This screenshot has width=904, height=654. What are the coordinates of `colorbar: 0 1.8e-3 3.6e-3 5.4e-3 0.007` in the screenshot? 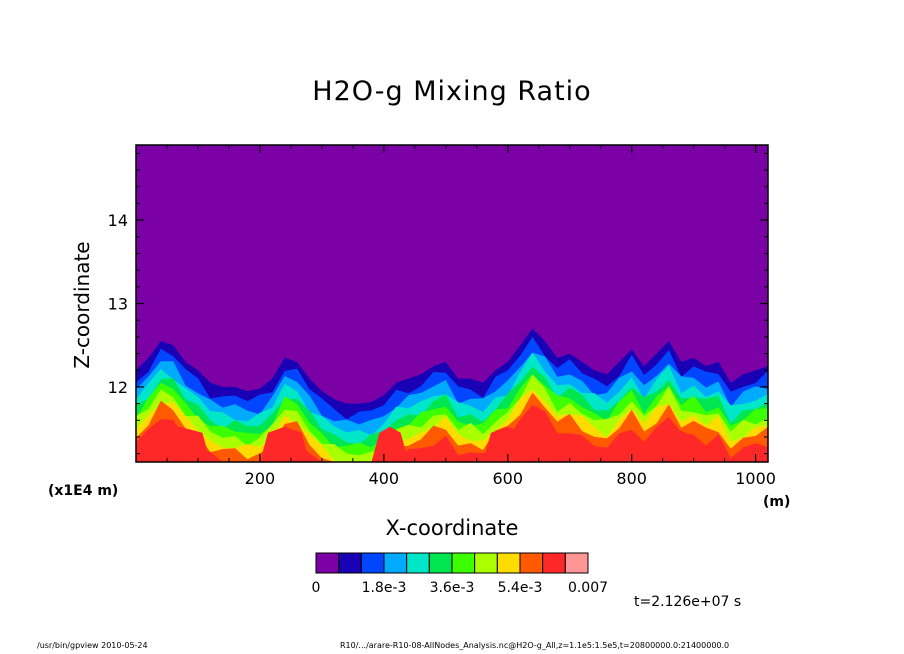 It's located at (460, 574).